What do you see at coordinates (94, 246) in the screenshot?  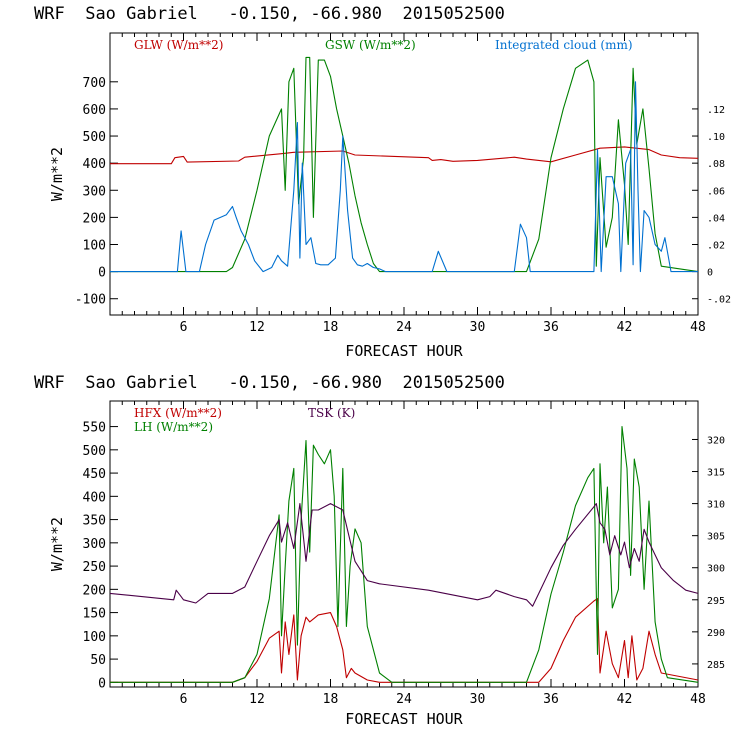 I see `top-y-tick-label: 100` at bounding box center [94, 246].